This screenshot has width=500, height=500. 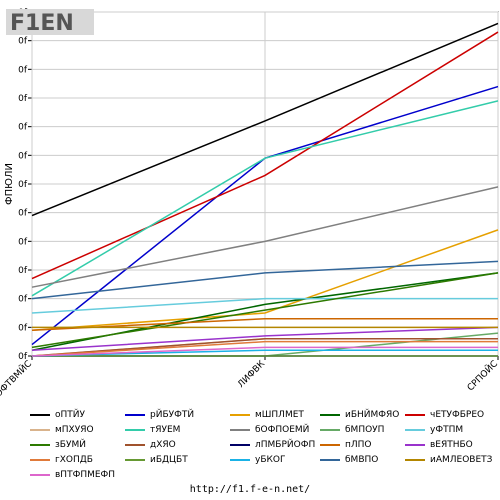 What do you see at coordinates (165, 430) in the screenshot?
I see `legend-label: тЯУЕМ` at bounding box center [165, 430].